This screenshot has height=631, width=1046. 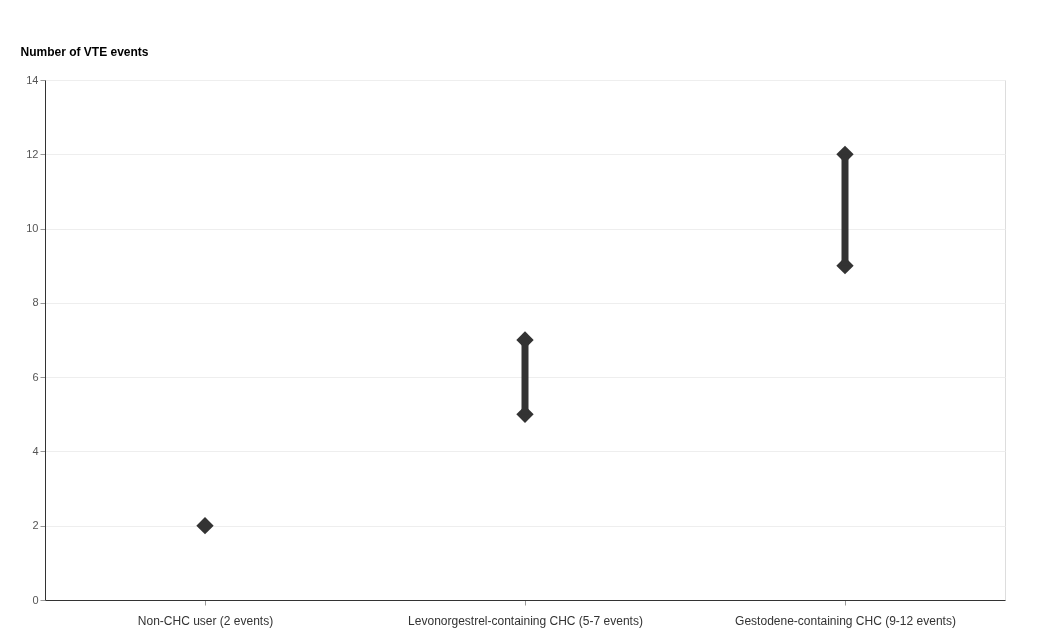 I want to click on x-tick-label: Levonorgestrel-containing CHC (5-7 events), so click(x=525, y=620).